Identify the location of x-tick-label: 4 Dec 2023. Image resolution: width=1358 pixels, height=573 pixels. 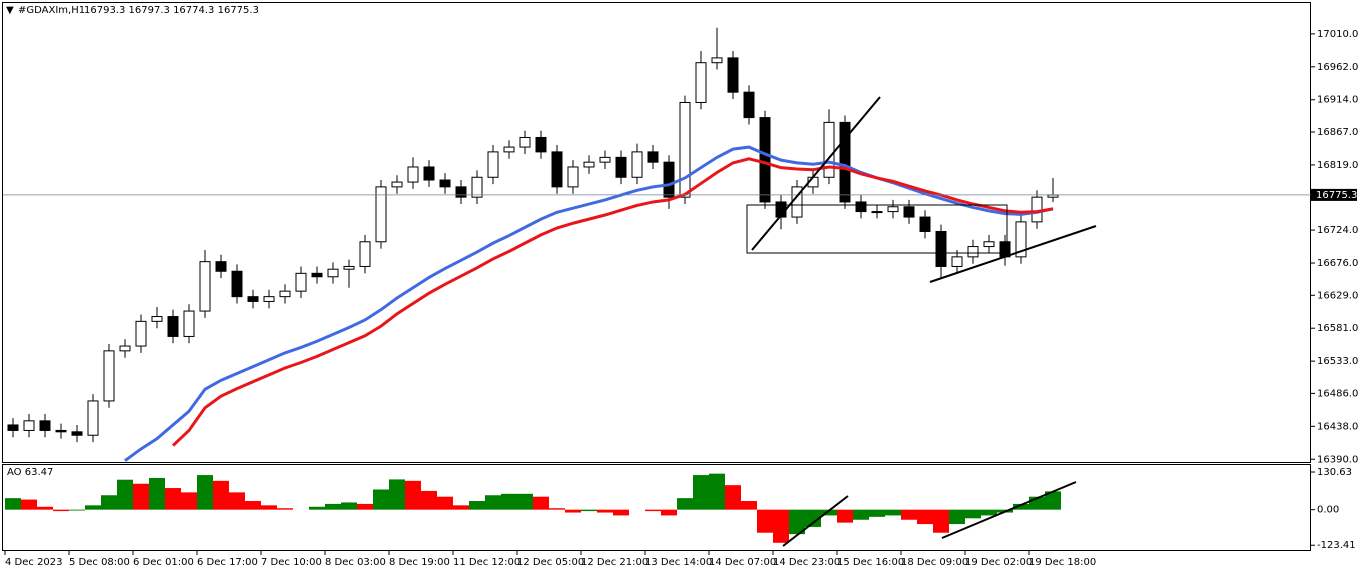
(34, 562).